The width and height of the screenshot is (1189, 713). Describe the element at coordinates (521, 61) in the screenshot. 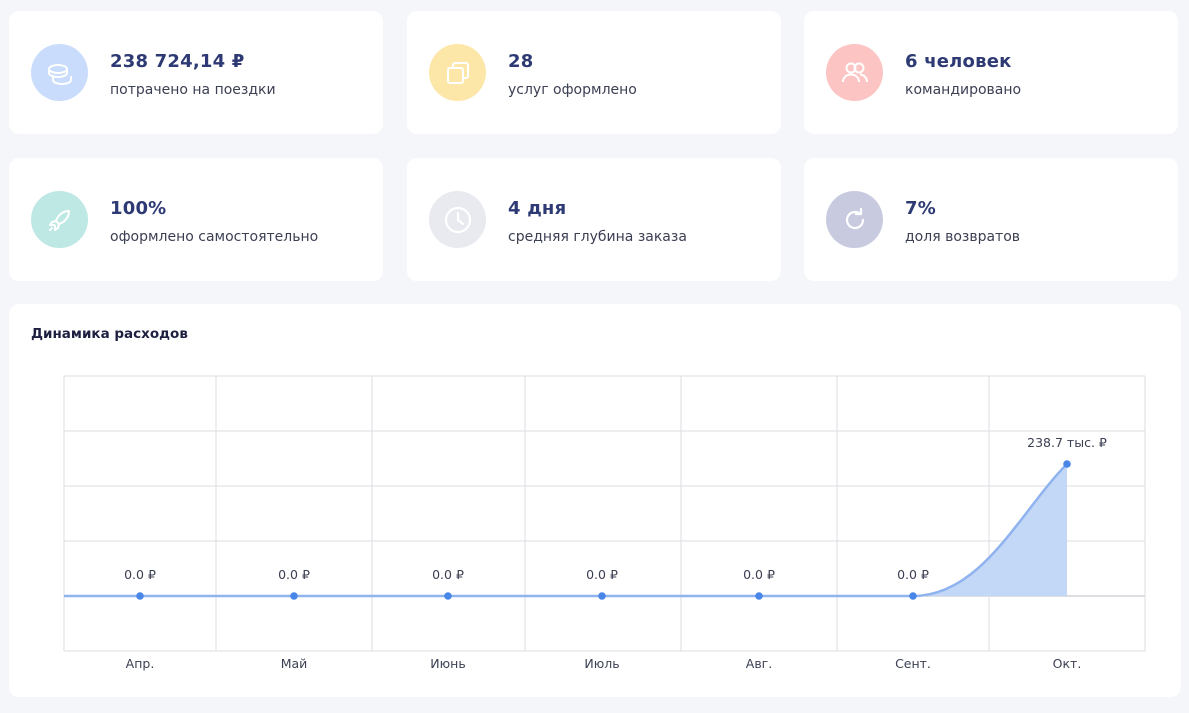

I see `stat-value: 28` at that location.